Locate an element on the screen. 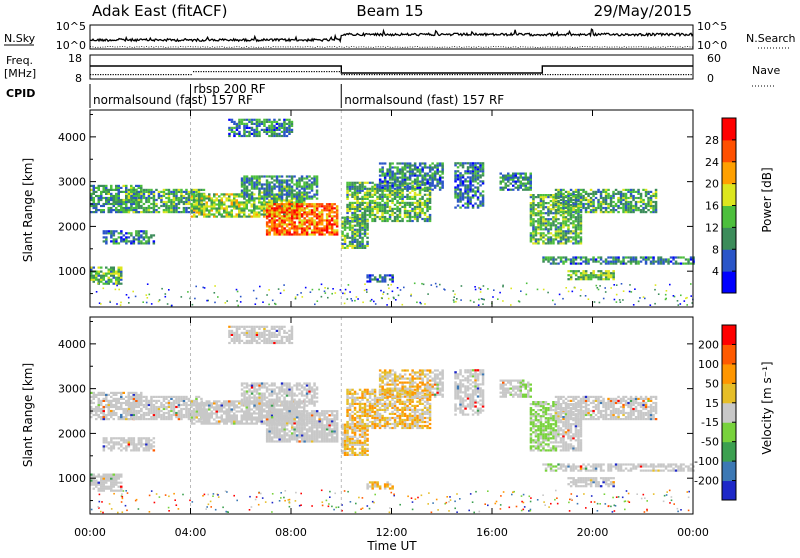 This screenshot has height=558, width=800. ytick-label: 1000 is located at coordinates (72, 271).